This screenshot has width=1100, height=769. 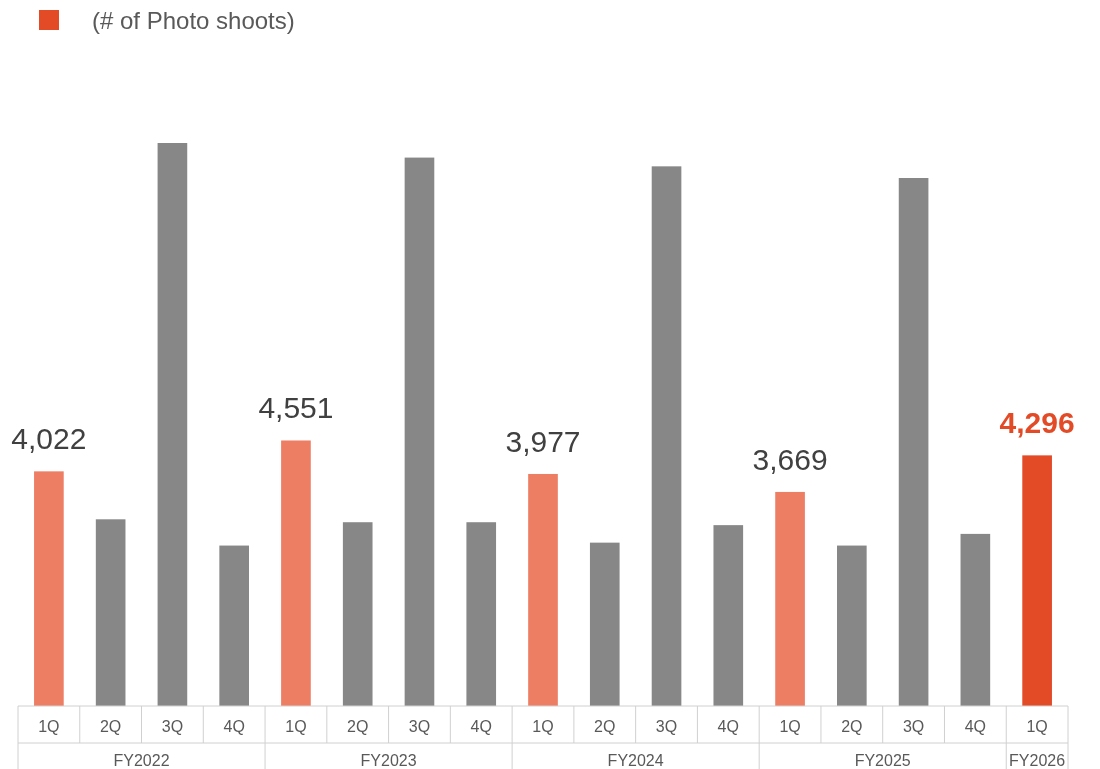 I want to click on text: FY2024, so click(x=635, y=760).